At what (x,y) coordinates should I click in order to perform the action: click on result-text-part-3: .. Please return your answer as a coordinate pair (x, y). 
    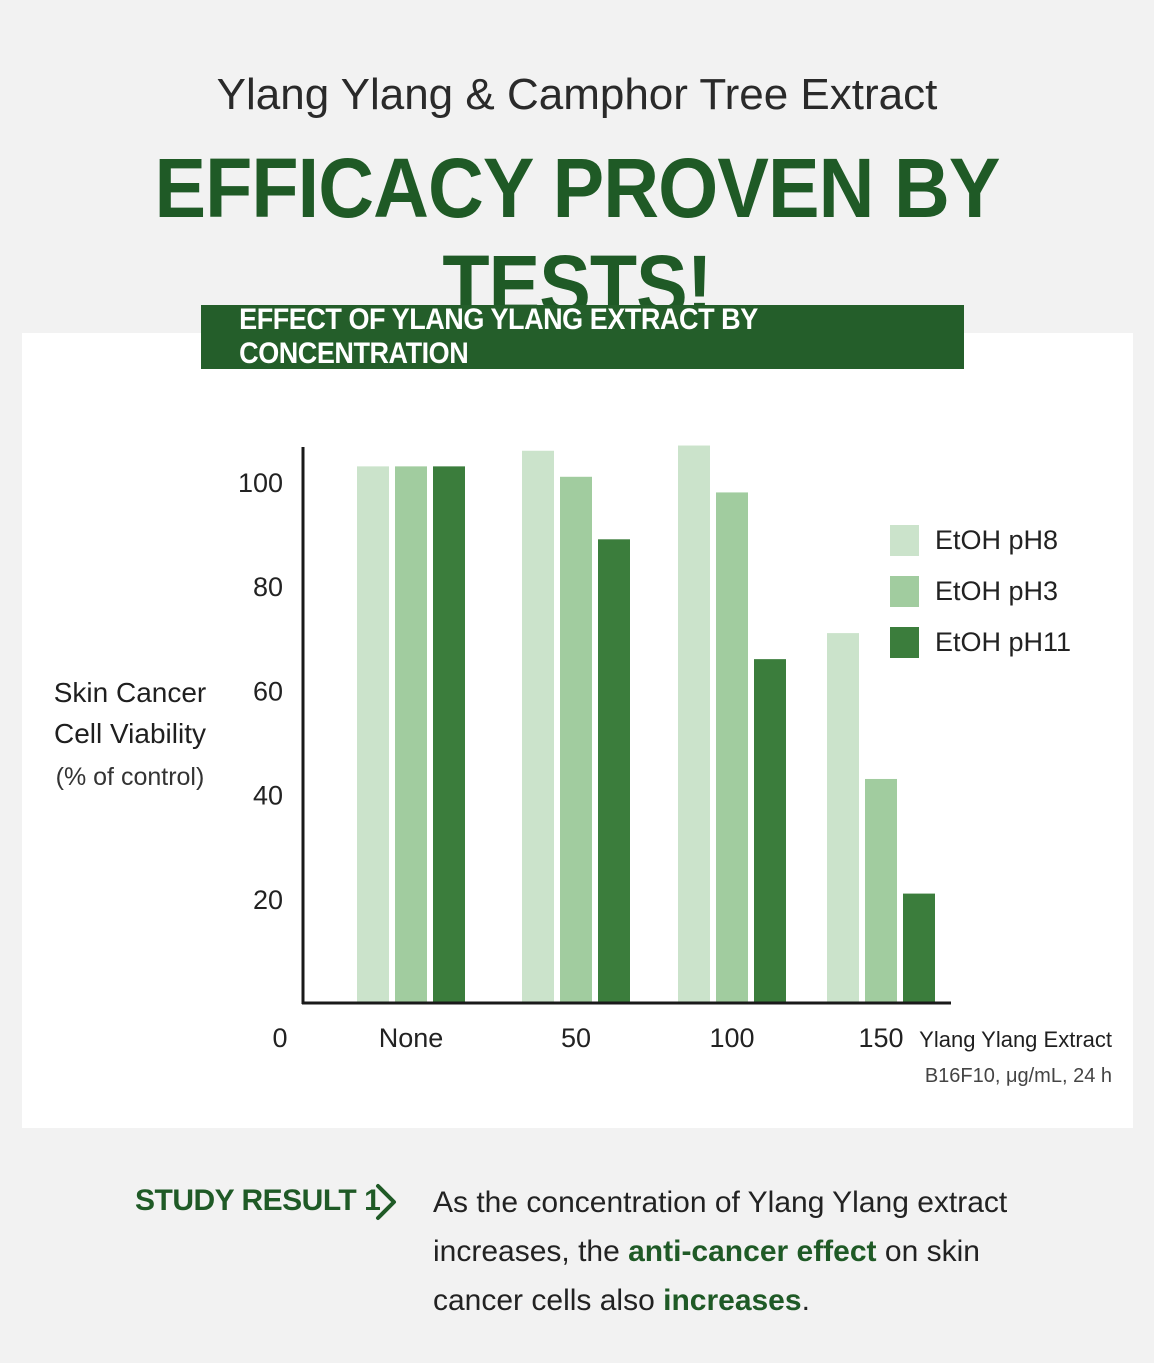
    Looking at the image, I should click on (805, 1300).